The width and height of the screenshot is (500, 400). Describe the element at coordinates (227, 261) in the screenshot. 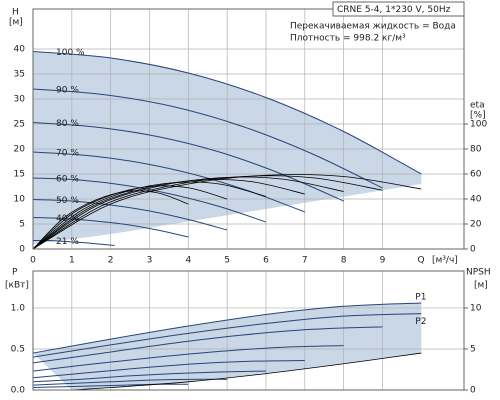

I see `x-tick-label: 5` at that location.